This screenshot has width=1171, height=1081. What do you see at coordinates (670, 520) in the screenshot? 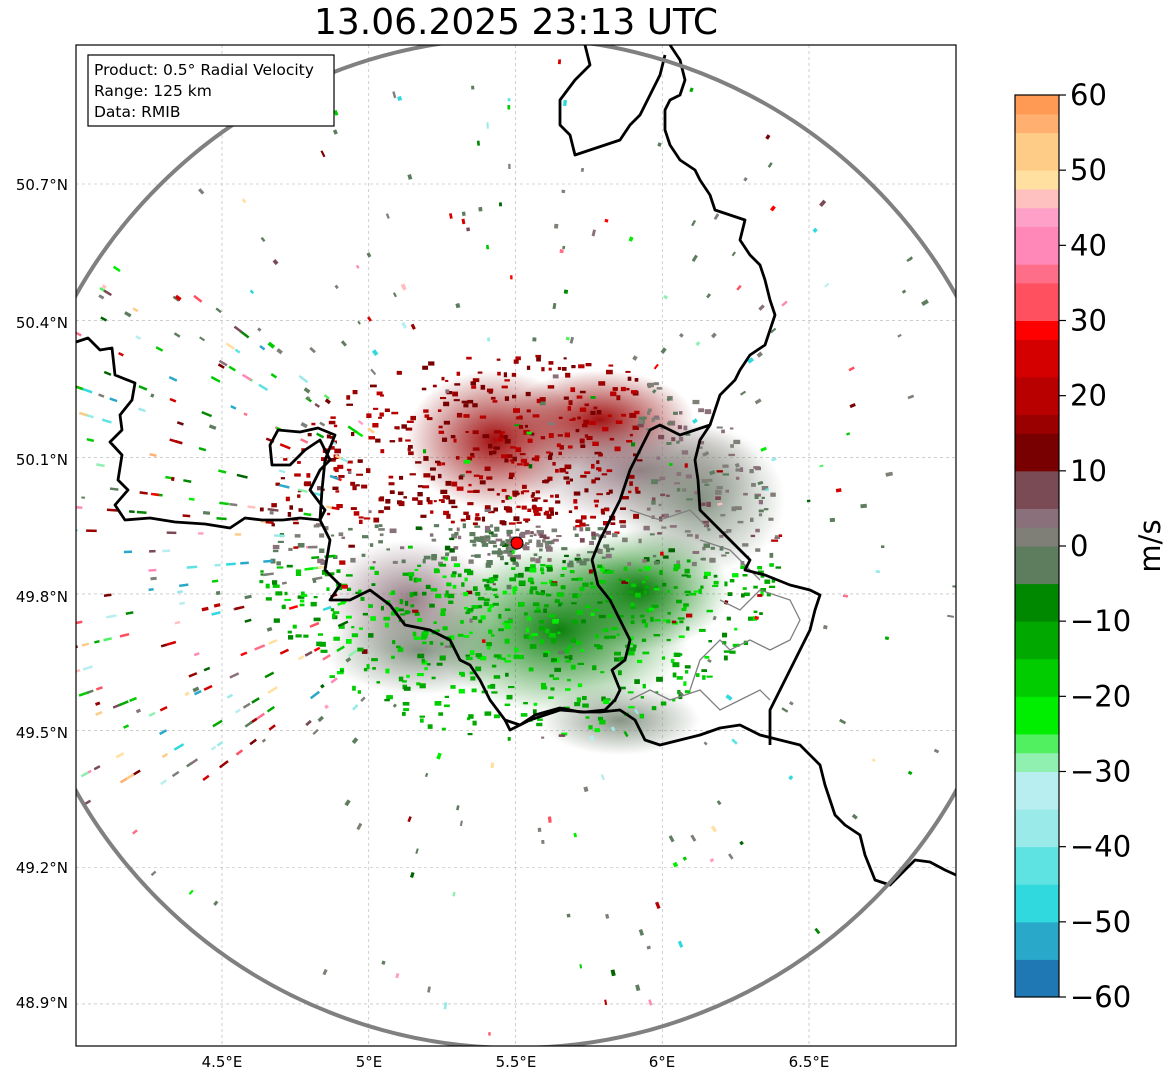
I see `admin-boundary-line` at bounding box center [670, 520].